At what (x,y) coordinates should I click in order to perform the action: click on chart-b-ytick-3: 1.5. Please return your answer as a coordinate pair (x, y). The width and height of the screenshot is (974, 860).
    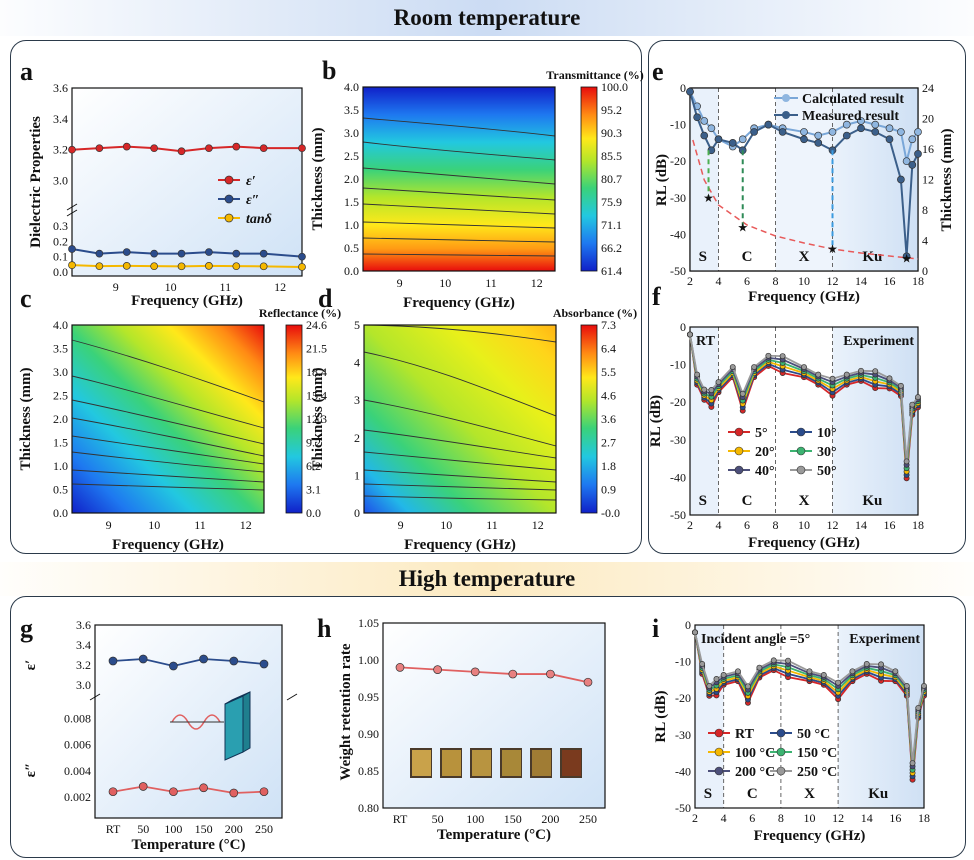
    Looking at the image, I should click on (351, 202).